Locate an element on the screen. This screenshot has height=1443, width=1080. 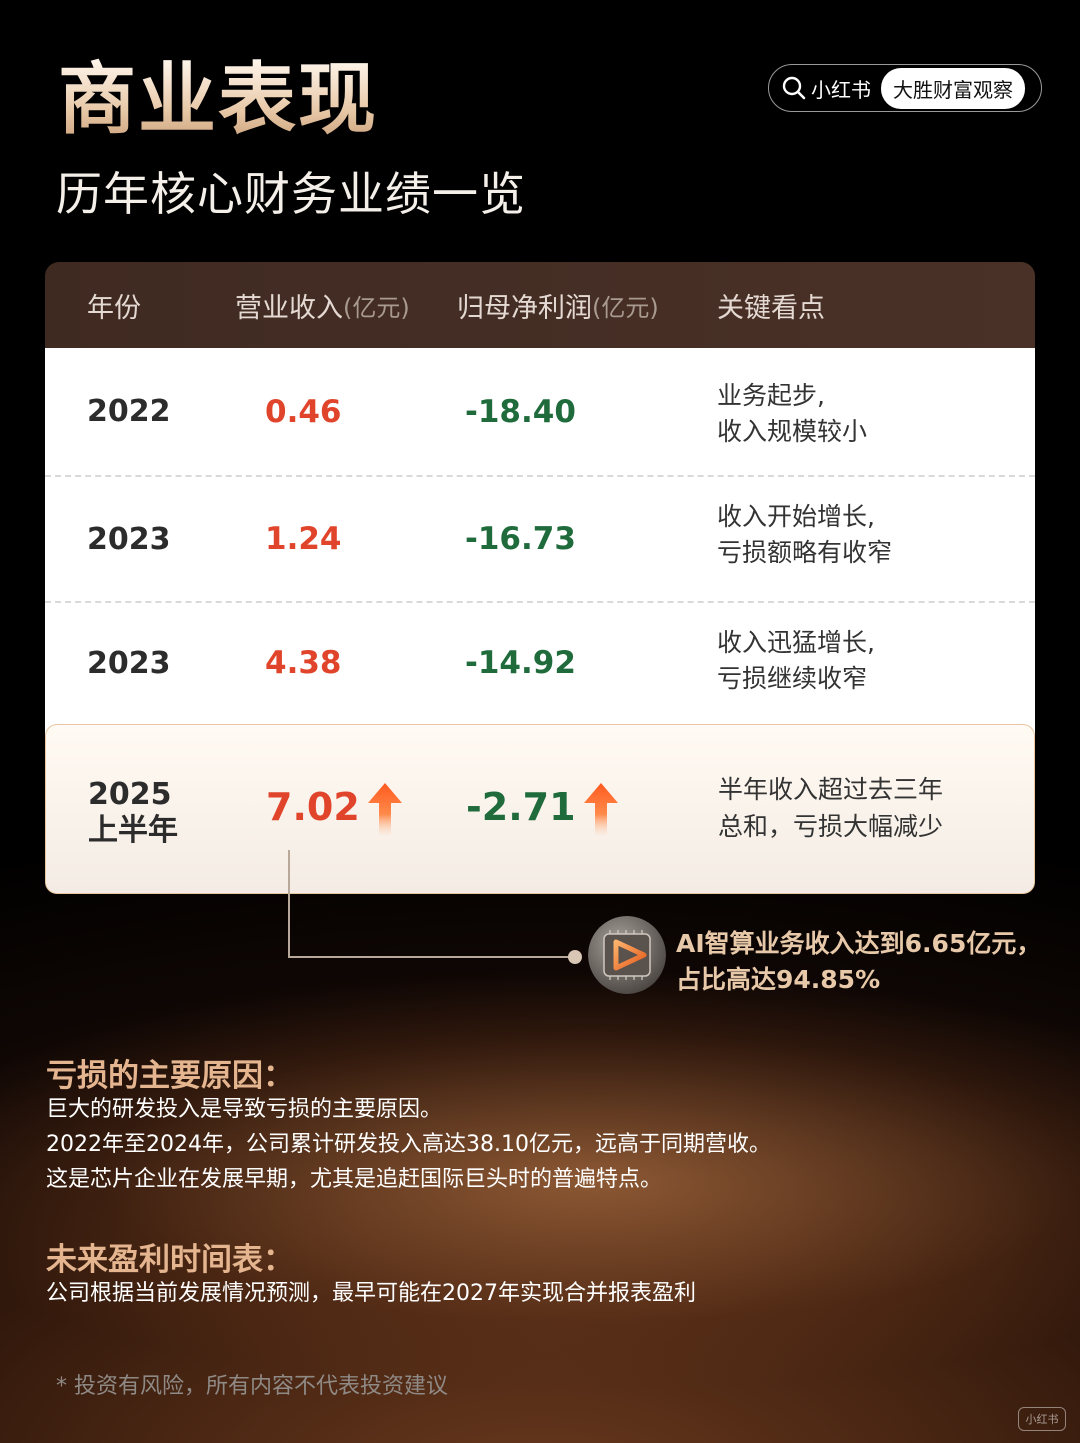
watermark-logo: 小红书 is located at coordinates (1042, 1419).